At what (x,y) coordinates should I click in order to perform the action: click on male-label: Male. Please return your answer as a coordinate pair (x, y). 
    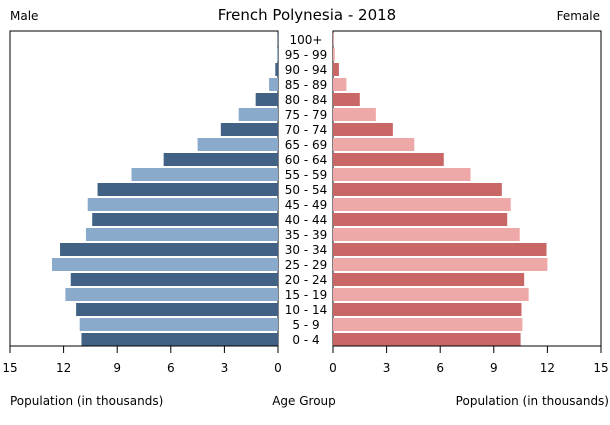
    Looking at the image, I should click on (24, 16).